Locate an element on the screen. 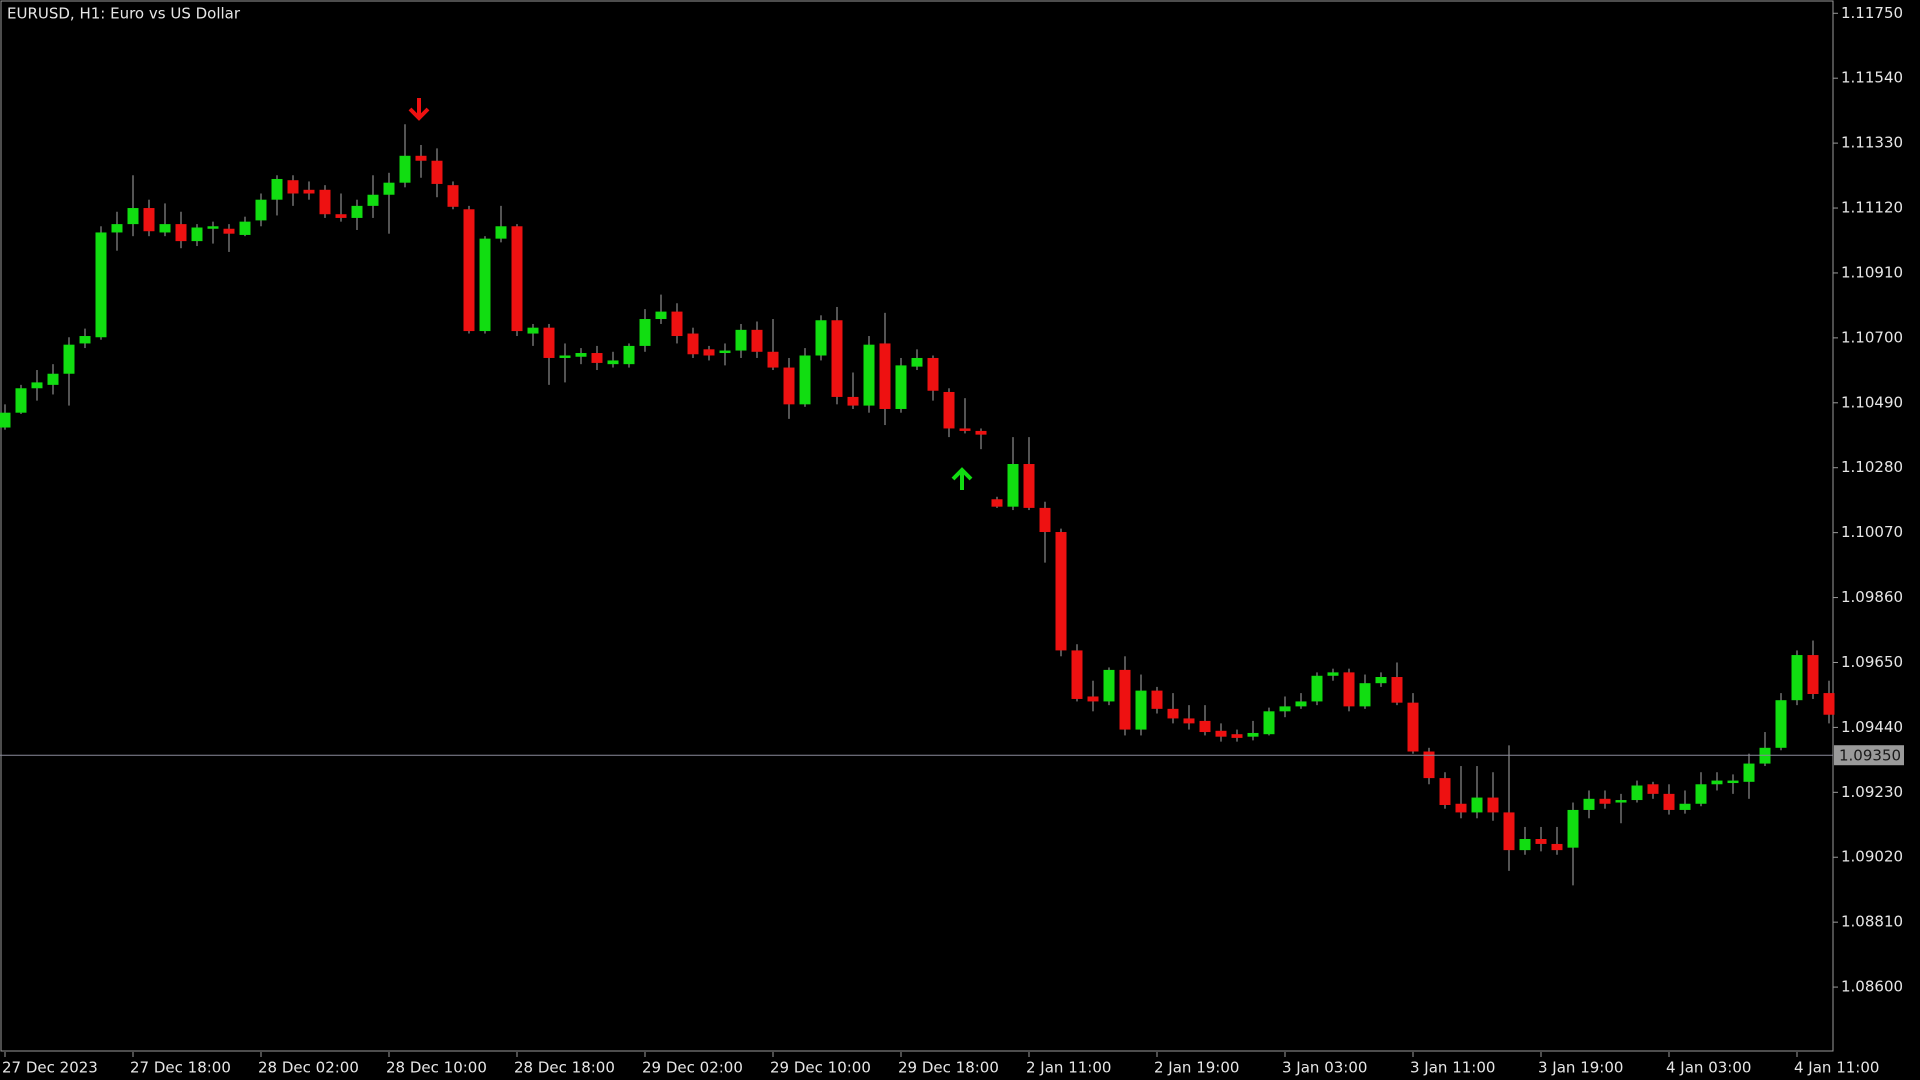 This screenshot has height=1080, width=1920. x-tick-label: 3 Jan 03:00 is located at coordinates (1324, 1068).